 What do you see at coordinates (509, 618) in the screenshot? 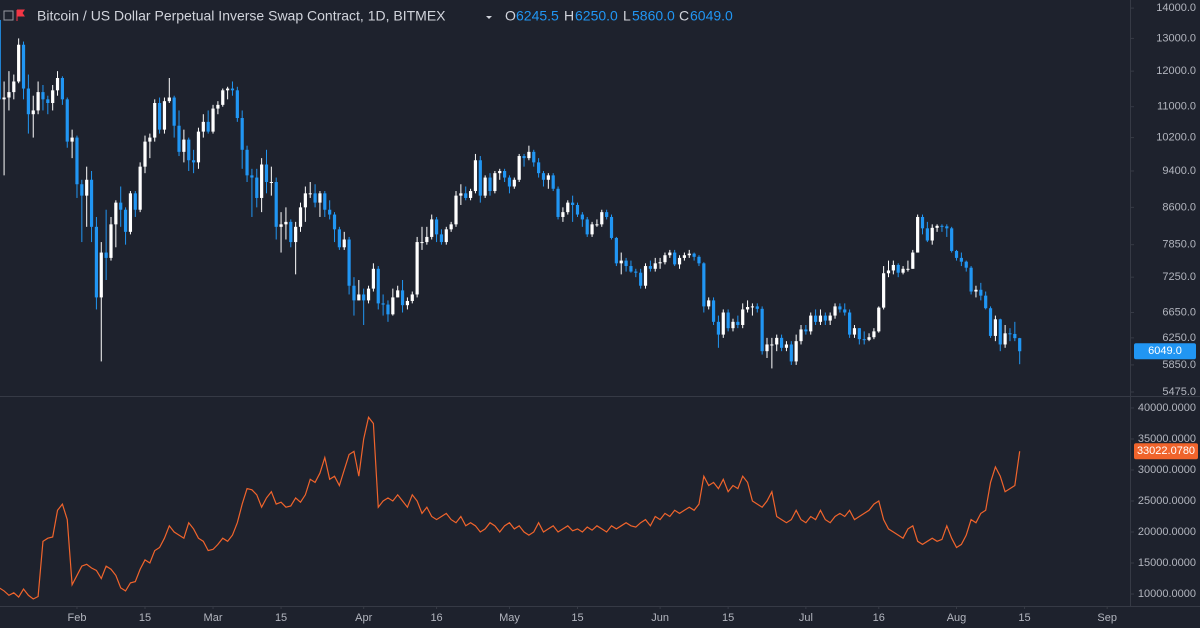
I see `x-tick-label: May` at bounding box center [509, 618].